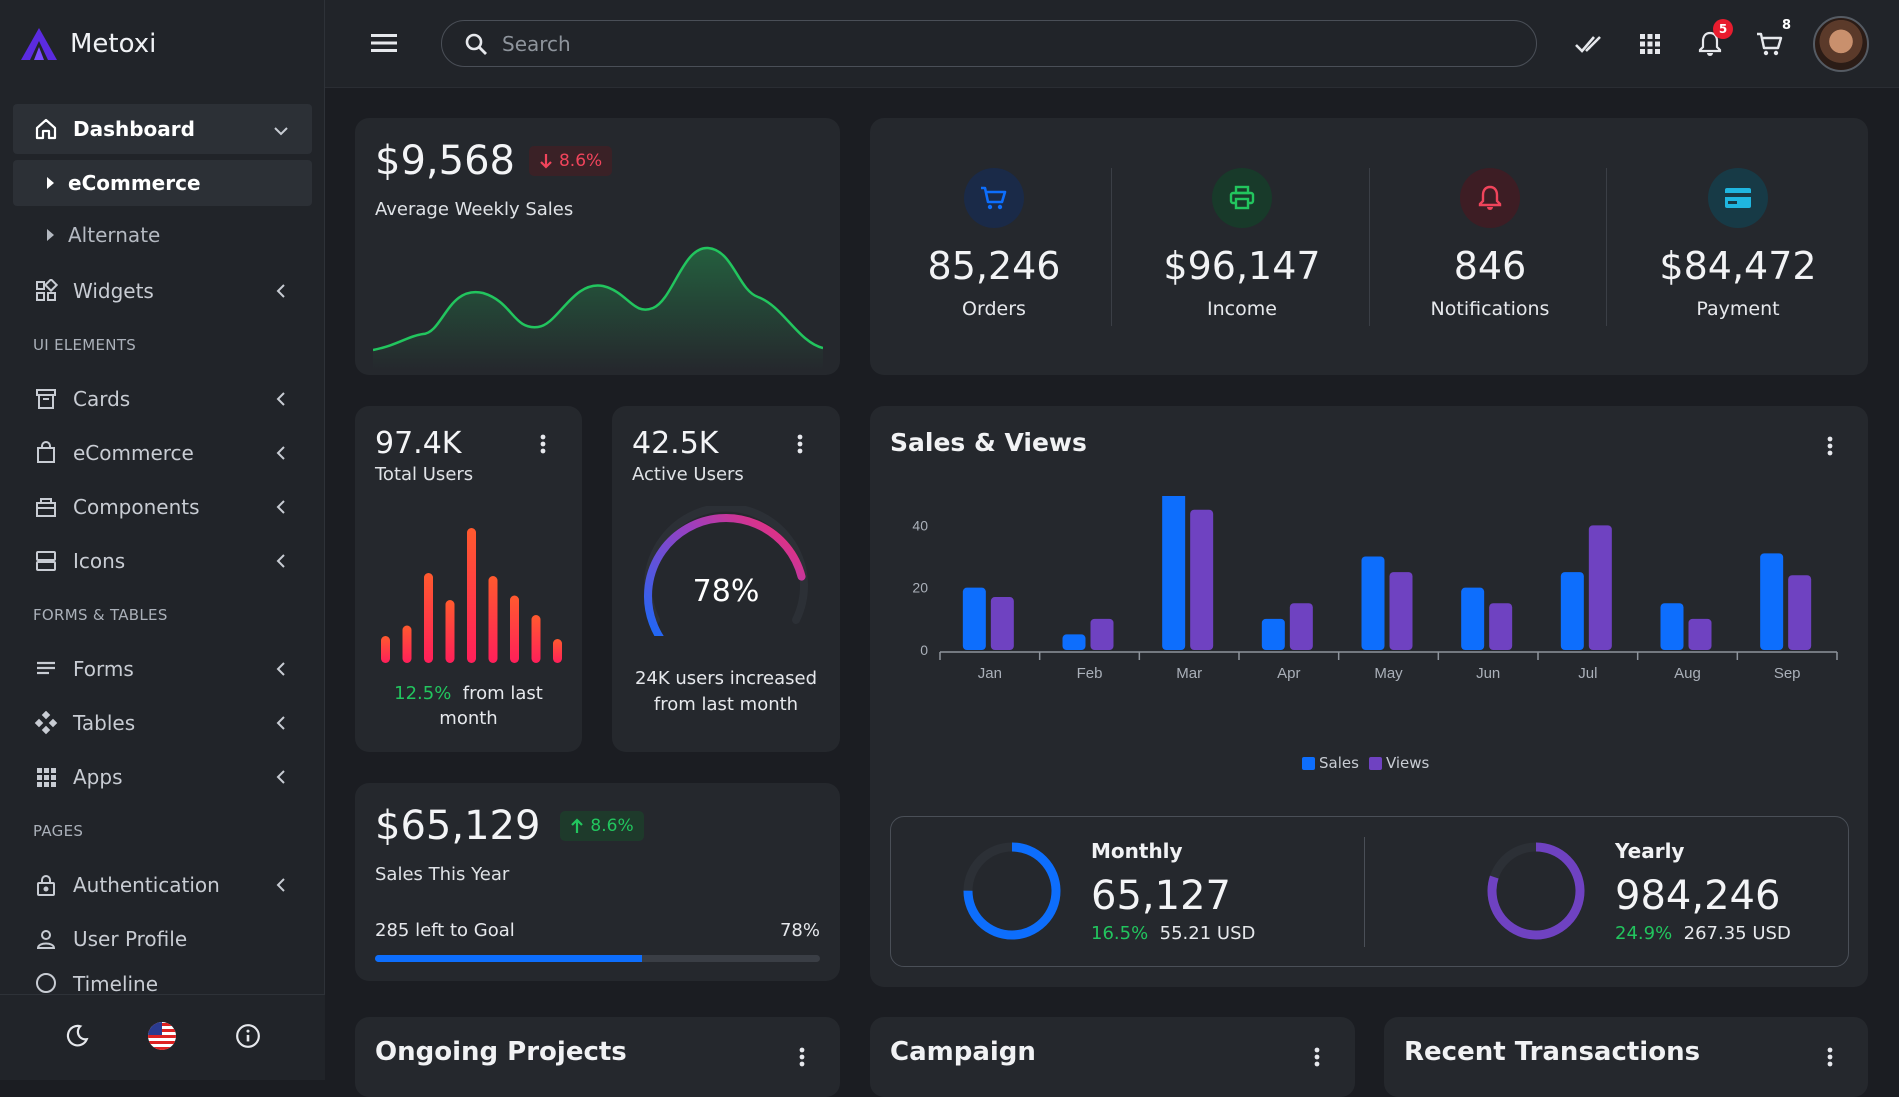 The image size is (1899, 1097). I want to click on sidebar-item-timeline: Timeline, so click(162, 981).